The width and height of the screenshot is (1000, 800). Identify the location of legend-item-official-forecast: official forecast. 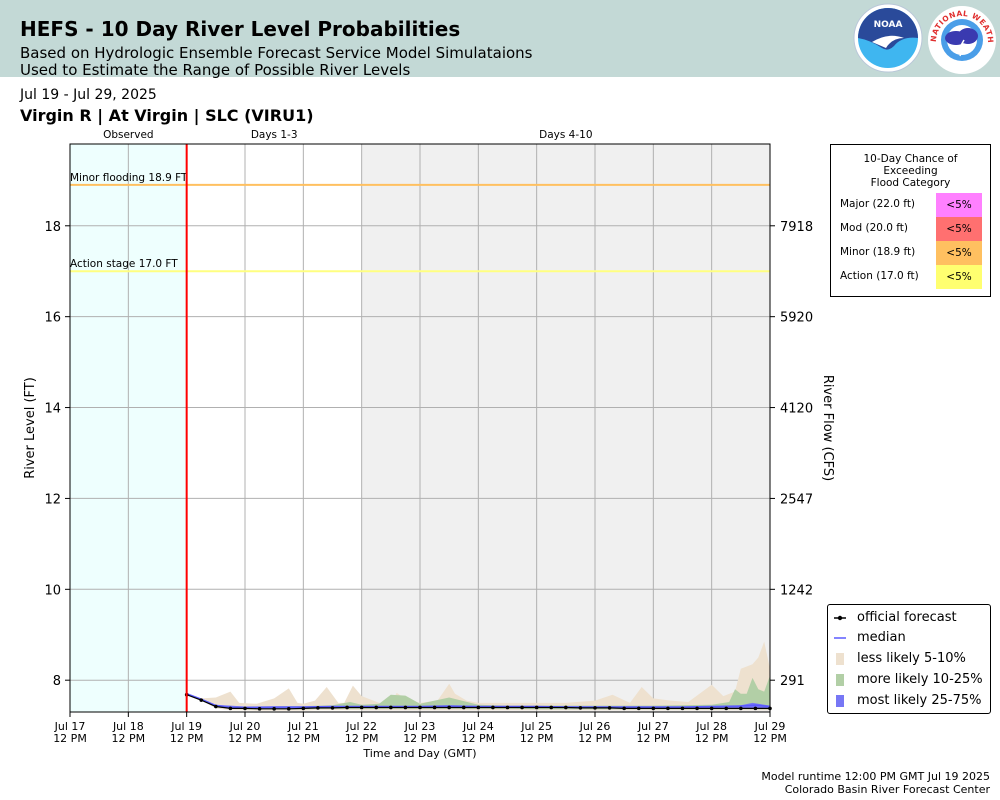
(912, 618).